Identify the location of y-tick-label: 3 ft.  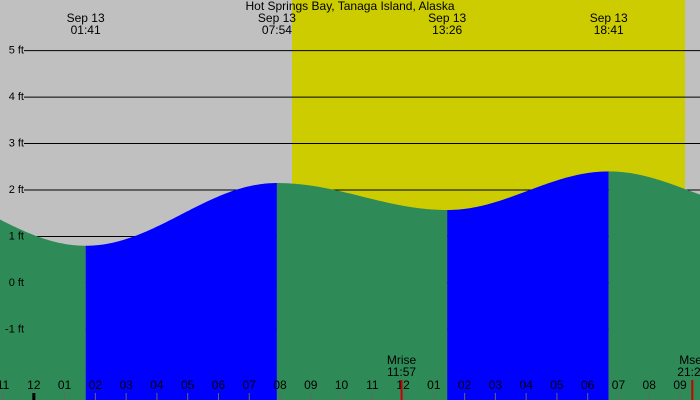
(16, 143).